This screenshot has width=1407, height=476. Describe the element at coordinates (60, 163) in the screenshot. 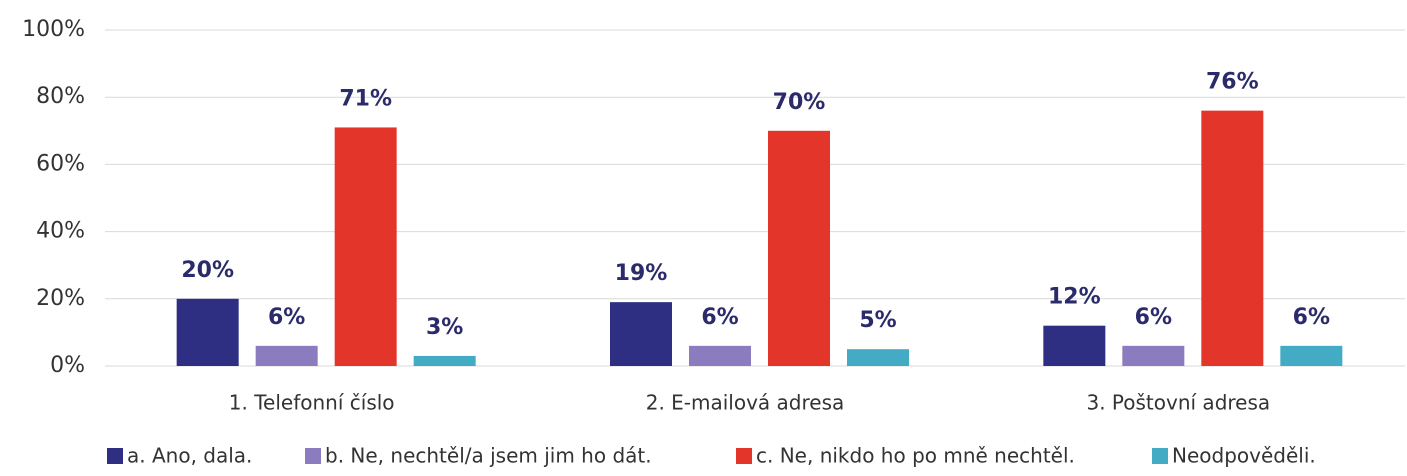

I see `y-tick-label: 60%` at that location.